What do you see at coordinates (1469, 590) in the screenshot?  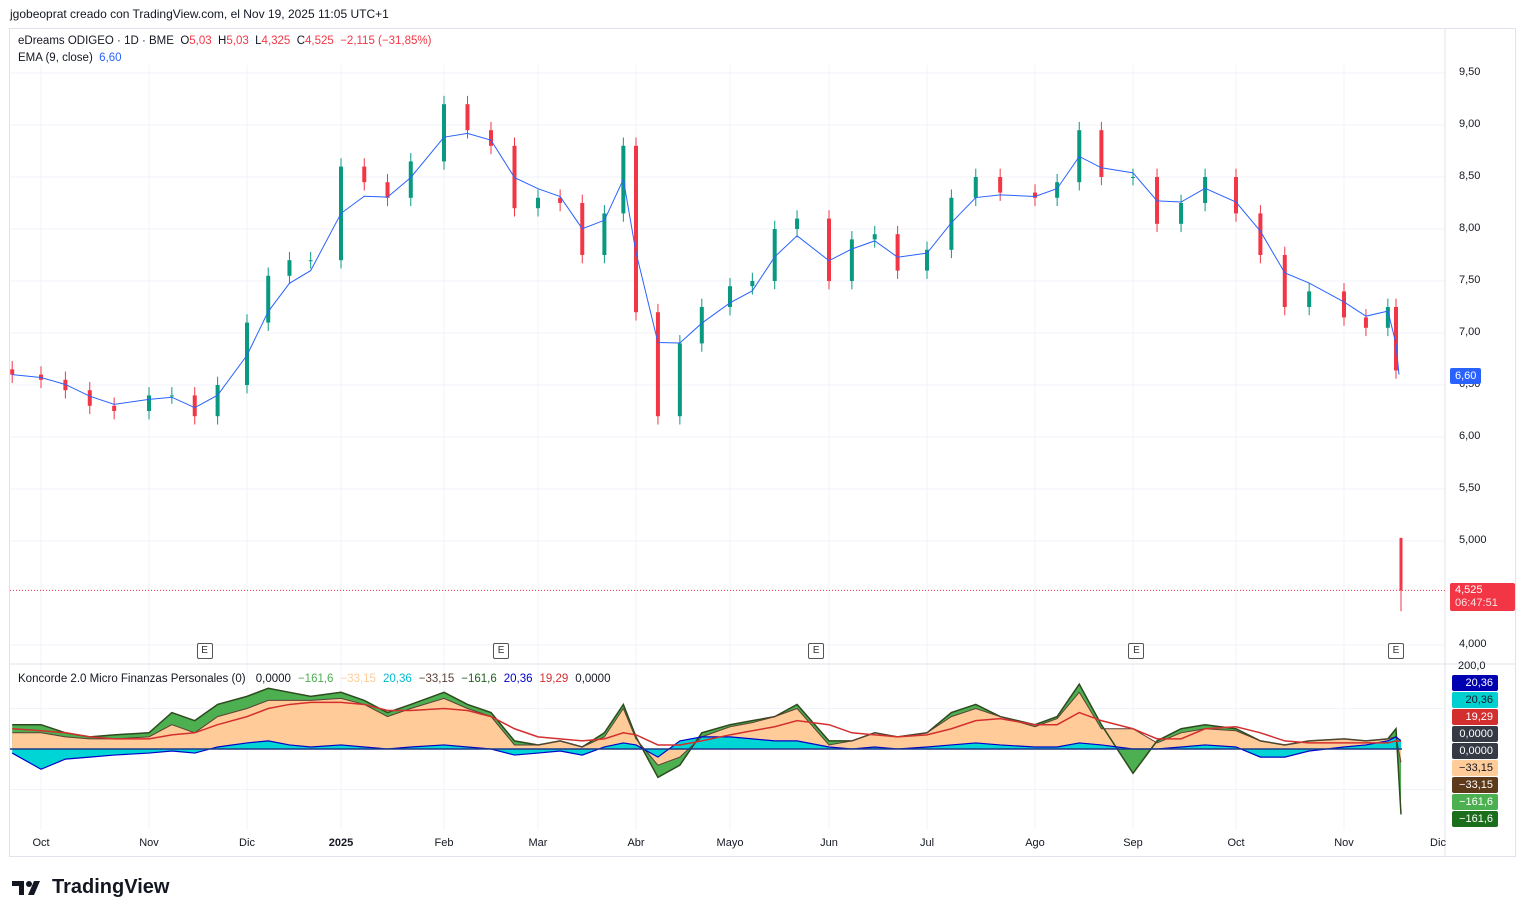 I see `last-price: 4,525` at bounding box center [1469, 590].